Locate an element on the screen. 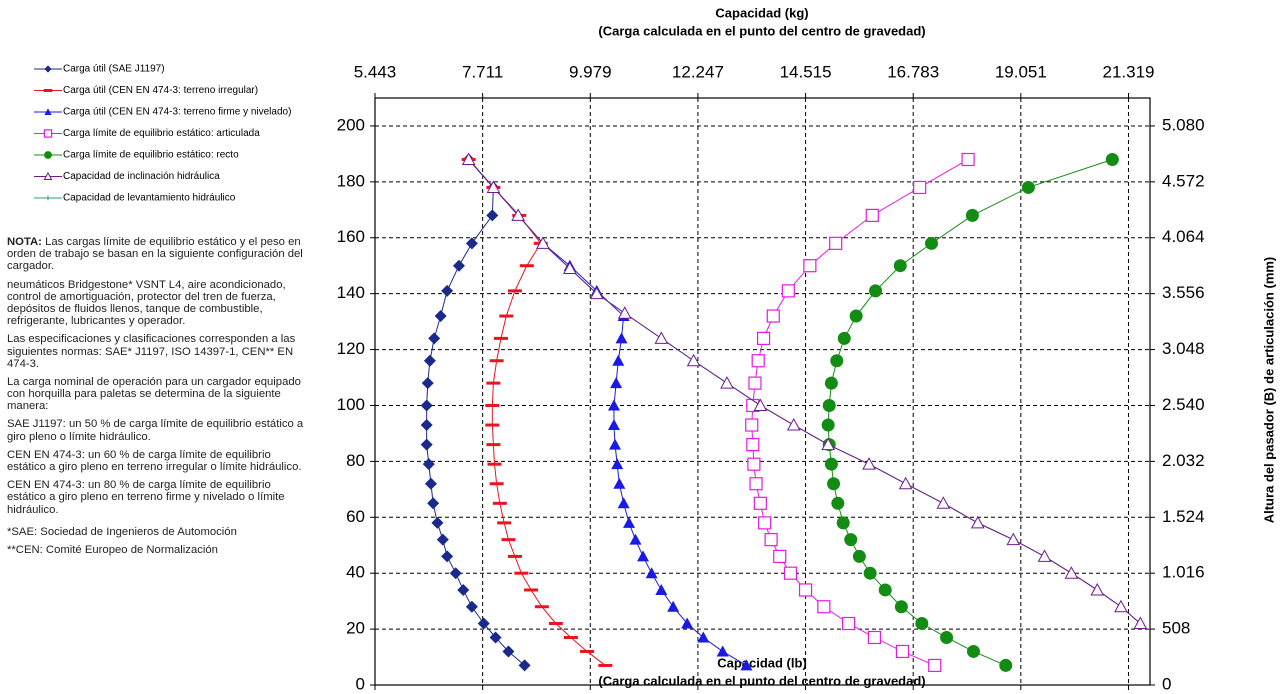 This screenshot has height=694, width=1287. x-tick-label: 12000 is located at coordinates (374, 692).